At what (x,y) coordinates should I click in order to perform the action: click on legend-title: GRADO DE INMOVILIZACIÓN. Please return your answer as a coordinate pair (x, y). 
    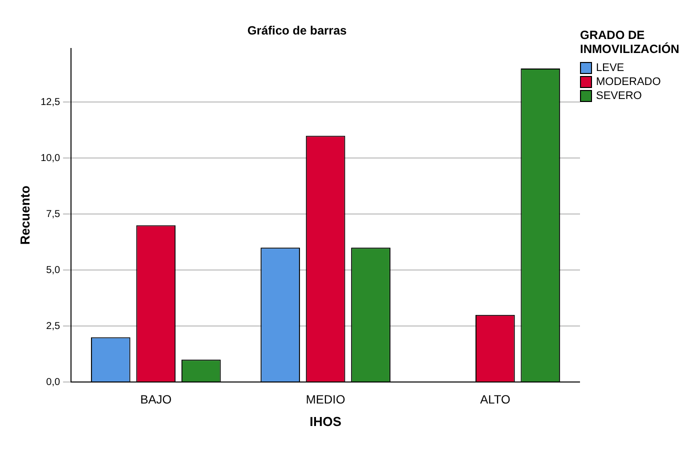
    Looking at the image, I should click on (630, 42).